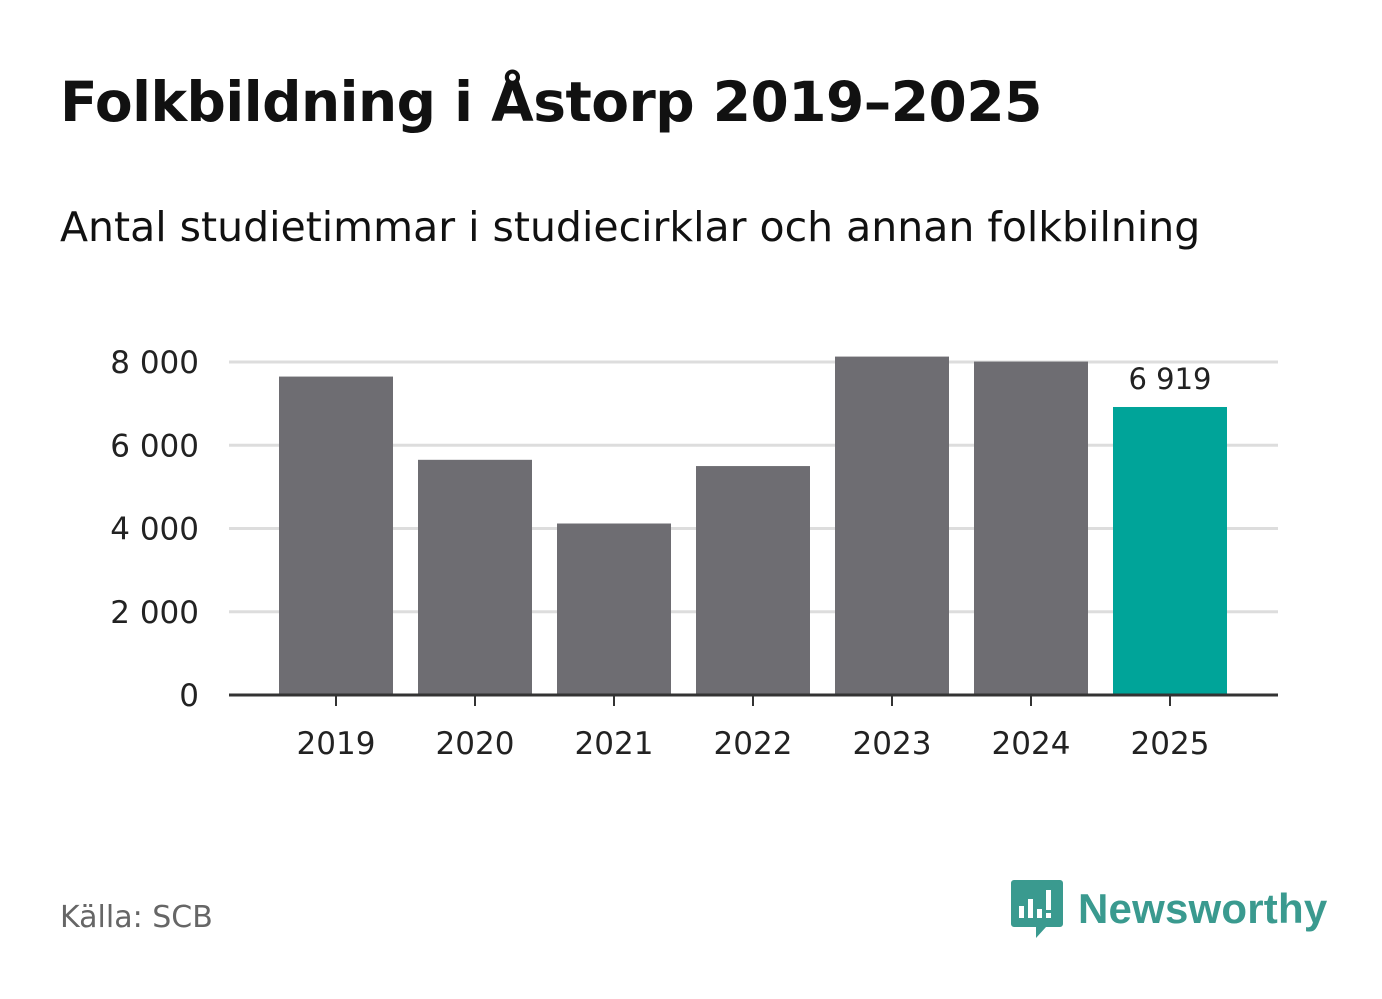 Image resolution: width=1382 pixels, height=999 pixels. What do you see at coordinates (336, 744) in the screenshot?
I see `x-tick-label: 2019` at bounding box center [336, 744].